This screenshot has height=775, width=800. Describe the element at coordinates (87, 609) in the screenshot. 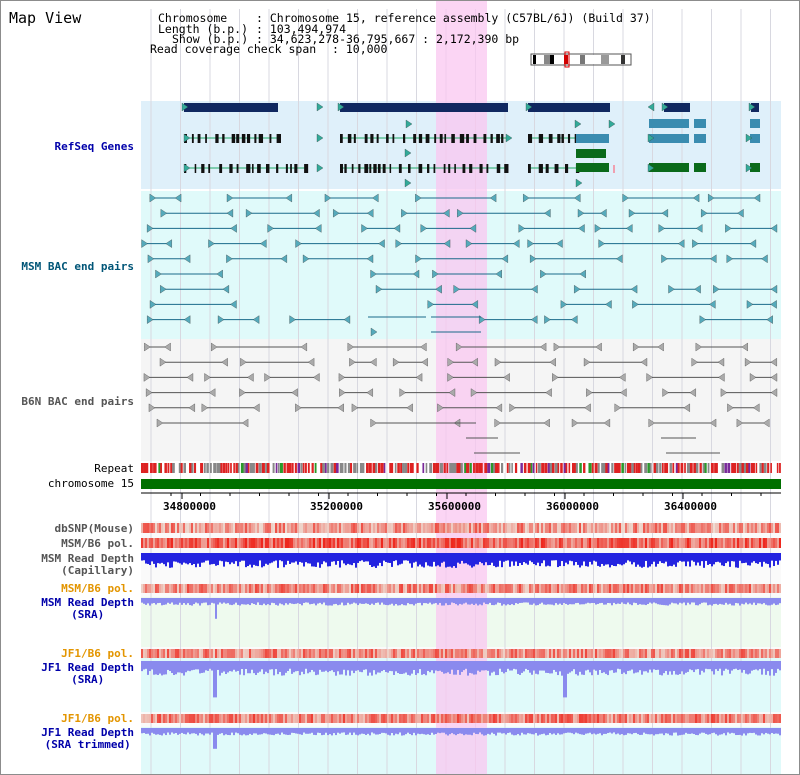

I see `track-label-msm-depth-sra: MSM Read Depth (SRA)` at that location.